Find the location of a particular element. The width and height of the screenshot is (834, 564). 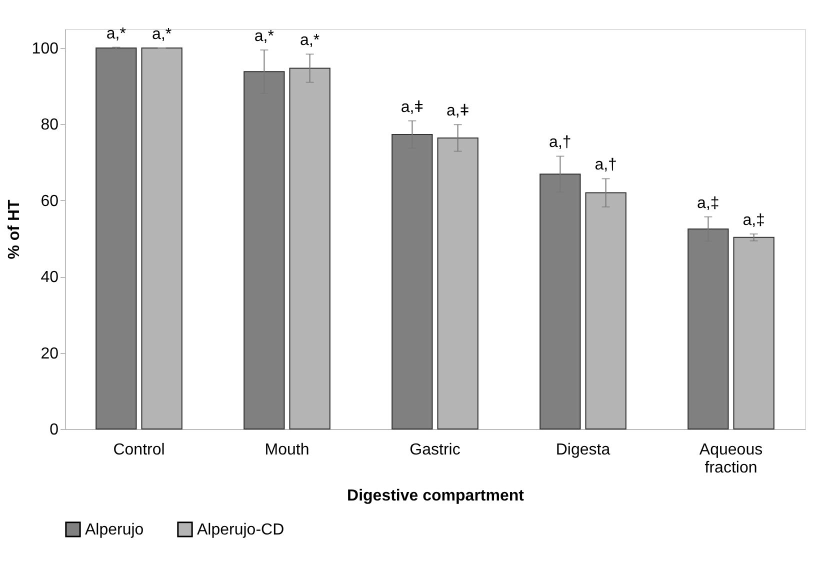

y-tick-label: 40 is located at coordinates (49, 277).